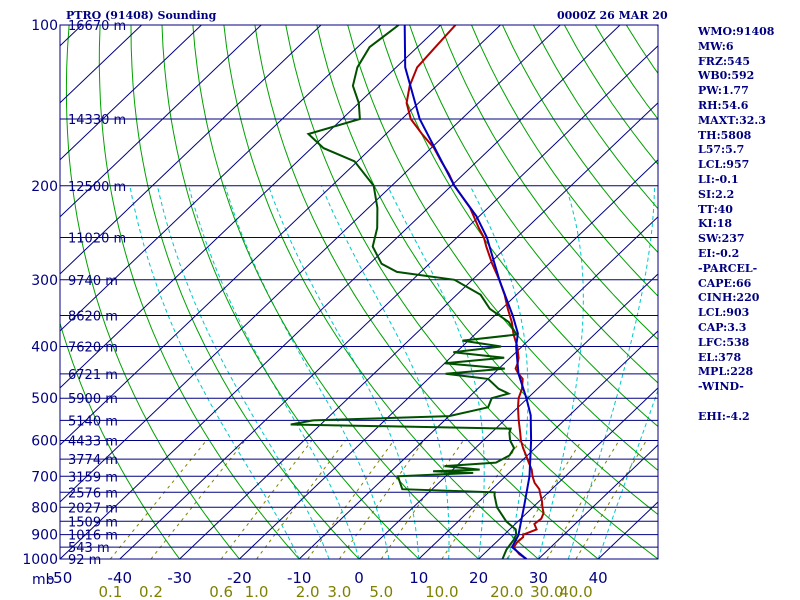 The image size is (800, 600). I want to click on index-line: MPL:228, so click(726, 372).